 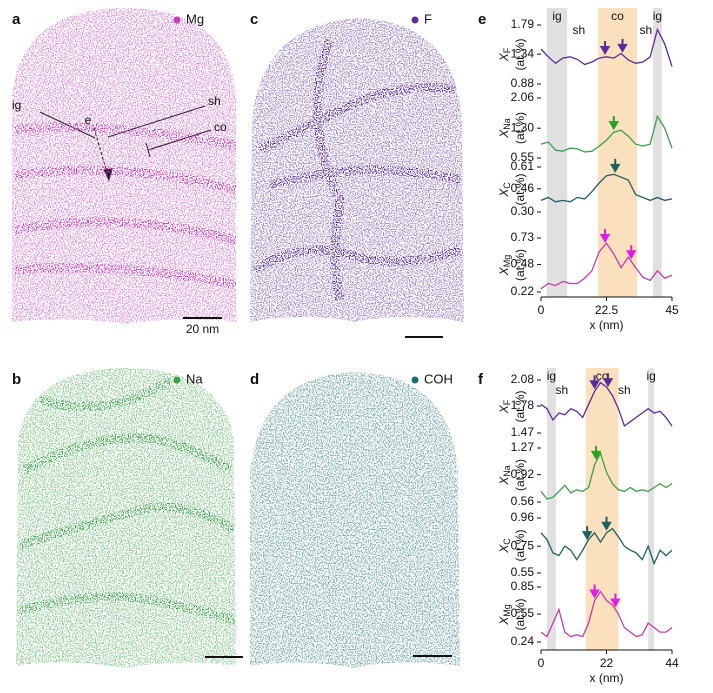 What do you see at coordinates (523, 447) in the screenshot?
I see `y-tick-label: 1.27` at bounding box center [523, 447].